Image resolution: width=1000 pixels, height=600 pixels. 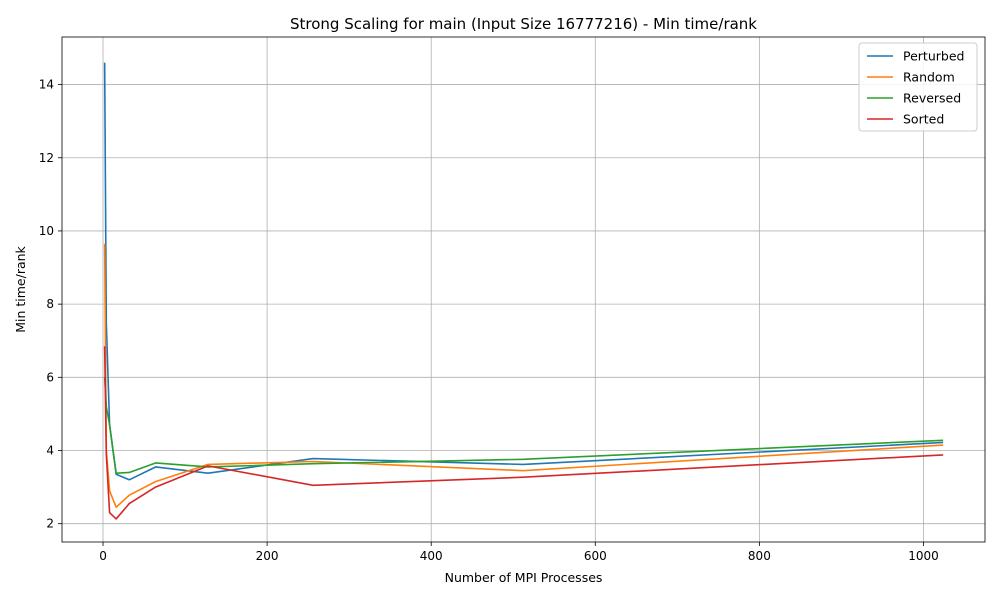 What do you see at coordinates (50, 524) in the screenshot?
I see `y-tick-label: 2` at bounding box center [50, 524].